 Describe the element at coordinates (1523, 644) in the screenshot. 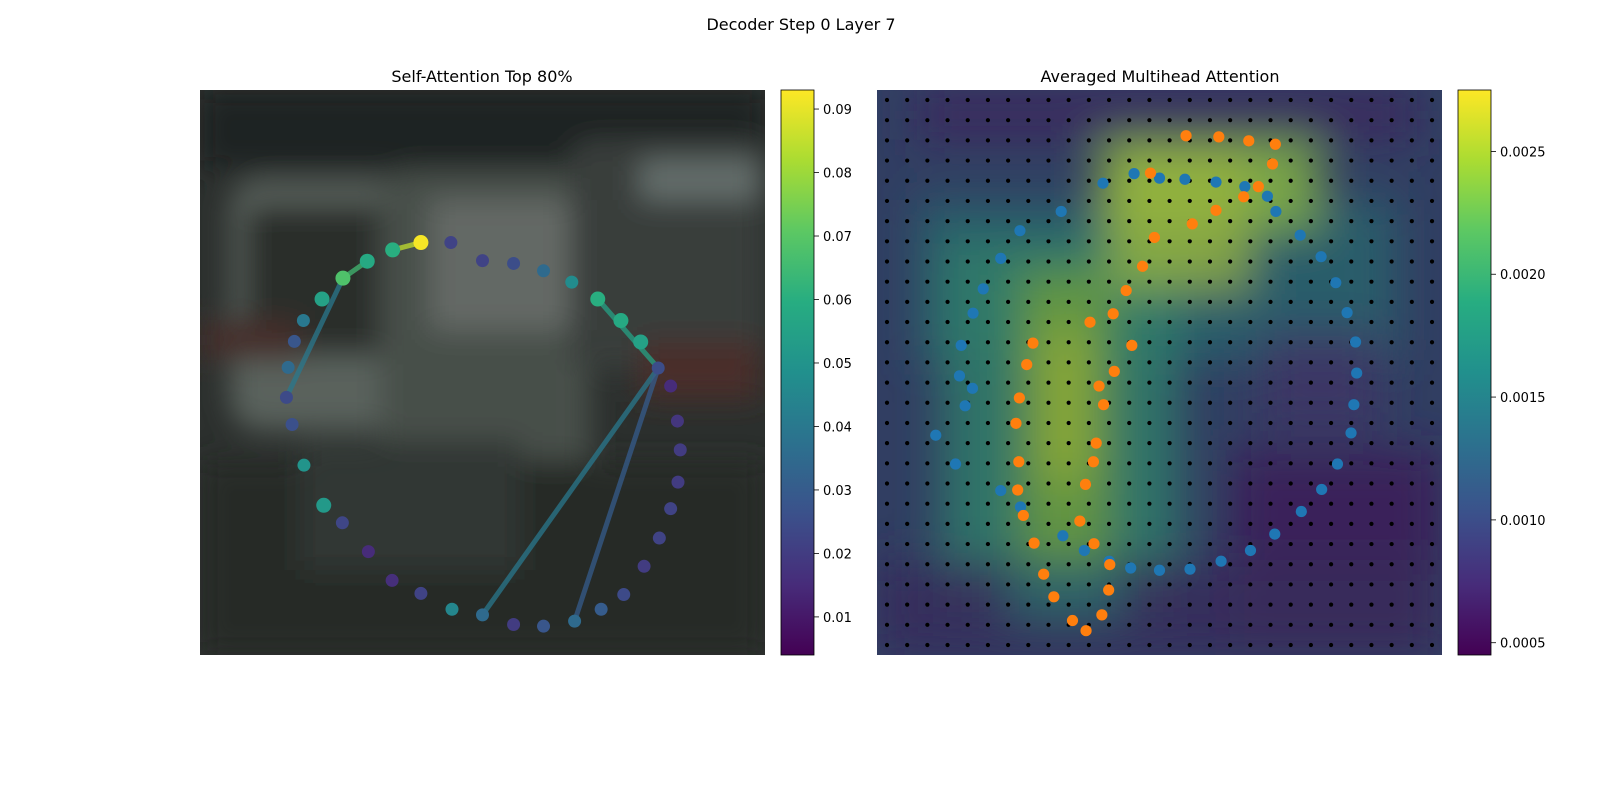

I see `colorbar-tick-label: 0.0005` at that location.